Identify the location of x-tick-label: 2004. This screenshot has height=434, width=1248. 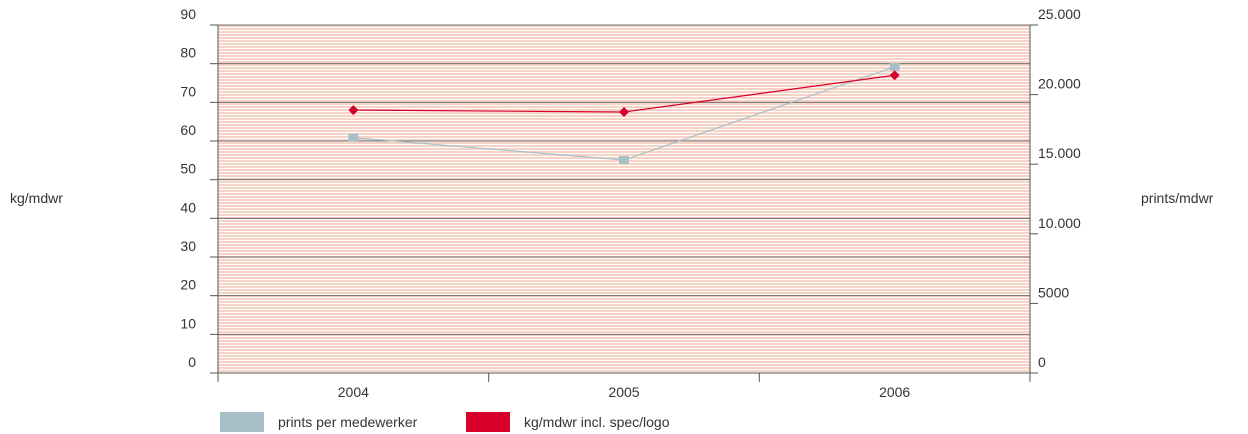
(353, 392).